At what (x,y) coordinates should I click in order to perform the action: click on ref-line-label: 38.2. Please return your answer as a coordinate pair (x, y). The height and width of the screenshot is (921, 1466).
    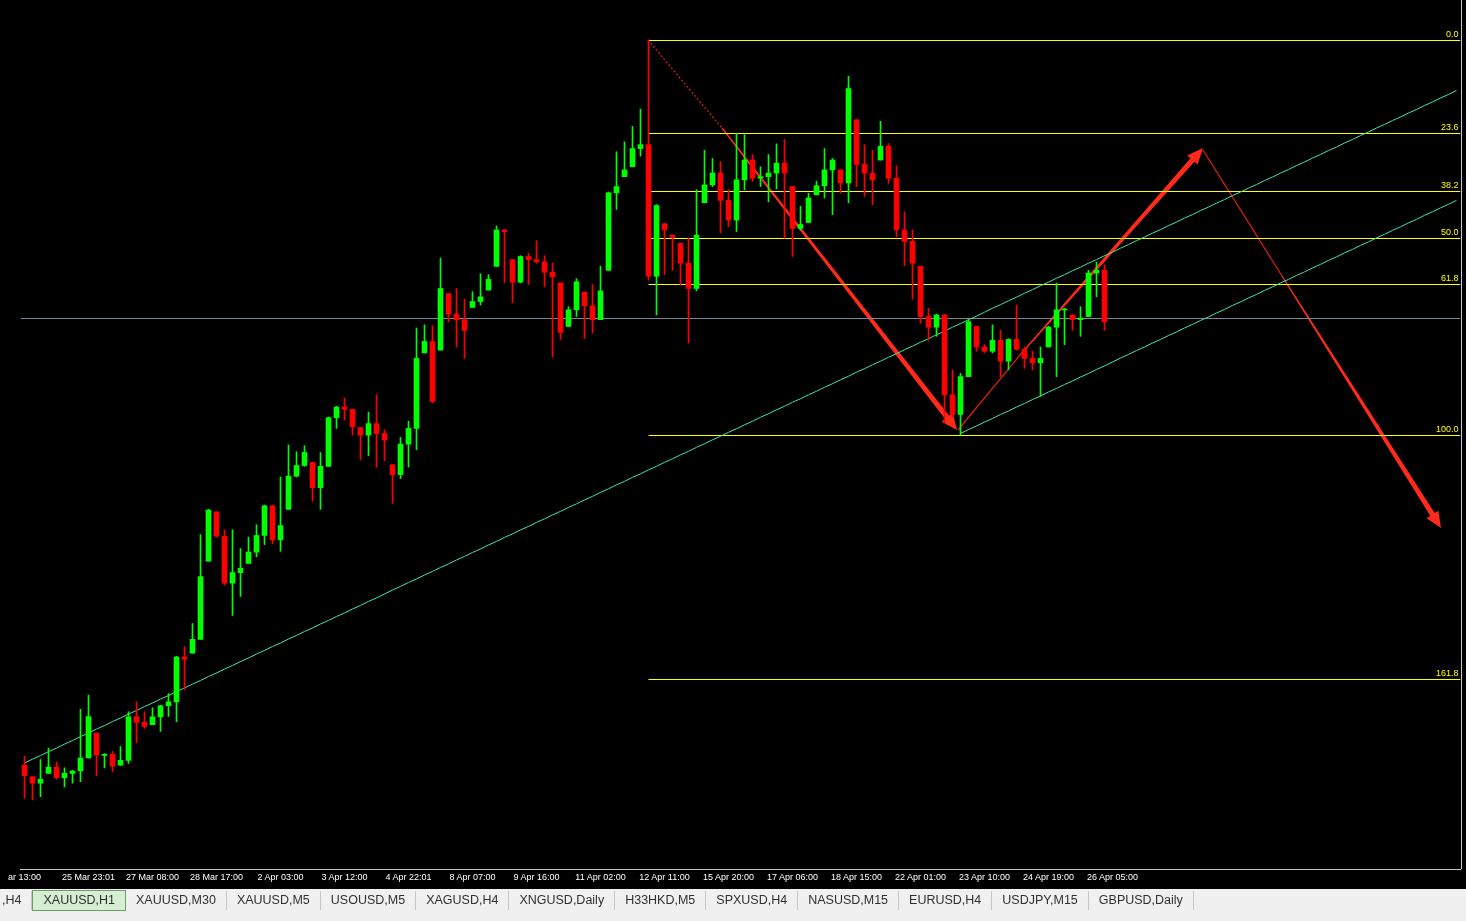
    Looking at the image, I should click on (1449, 185).